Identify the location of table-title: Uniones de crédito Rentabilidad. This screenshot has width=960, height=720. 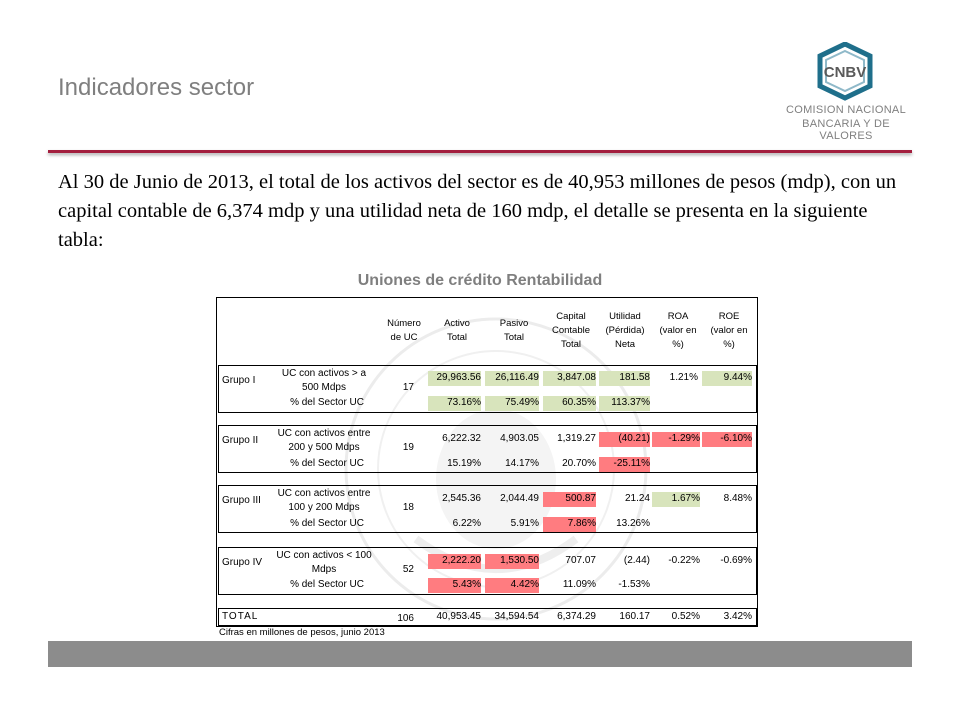
(480, 280).